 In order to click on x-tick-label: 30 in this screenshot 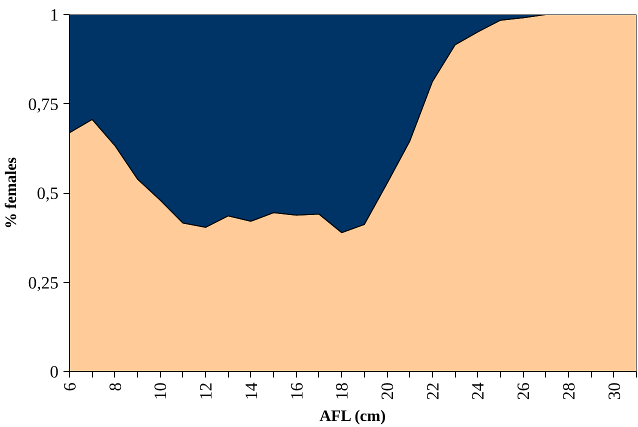, I will do `click(614, 391)`.